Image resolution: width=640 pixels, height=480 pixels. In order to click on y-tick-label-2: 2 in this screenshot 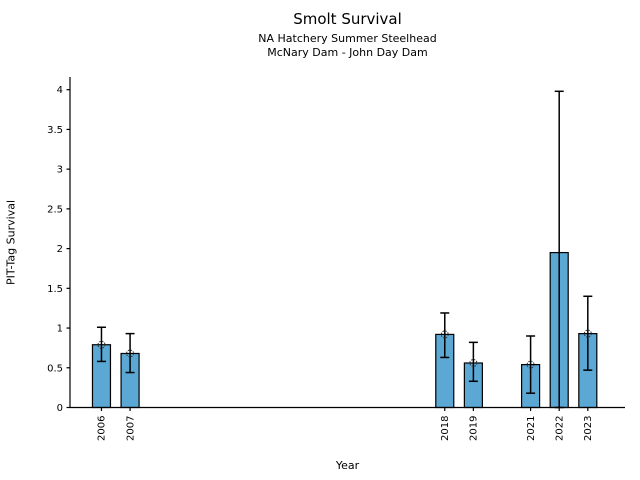, I will do `click(60, 249)`.